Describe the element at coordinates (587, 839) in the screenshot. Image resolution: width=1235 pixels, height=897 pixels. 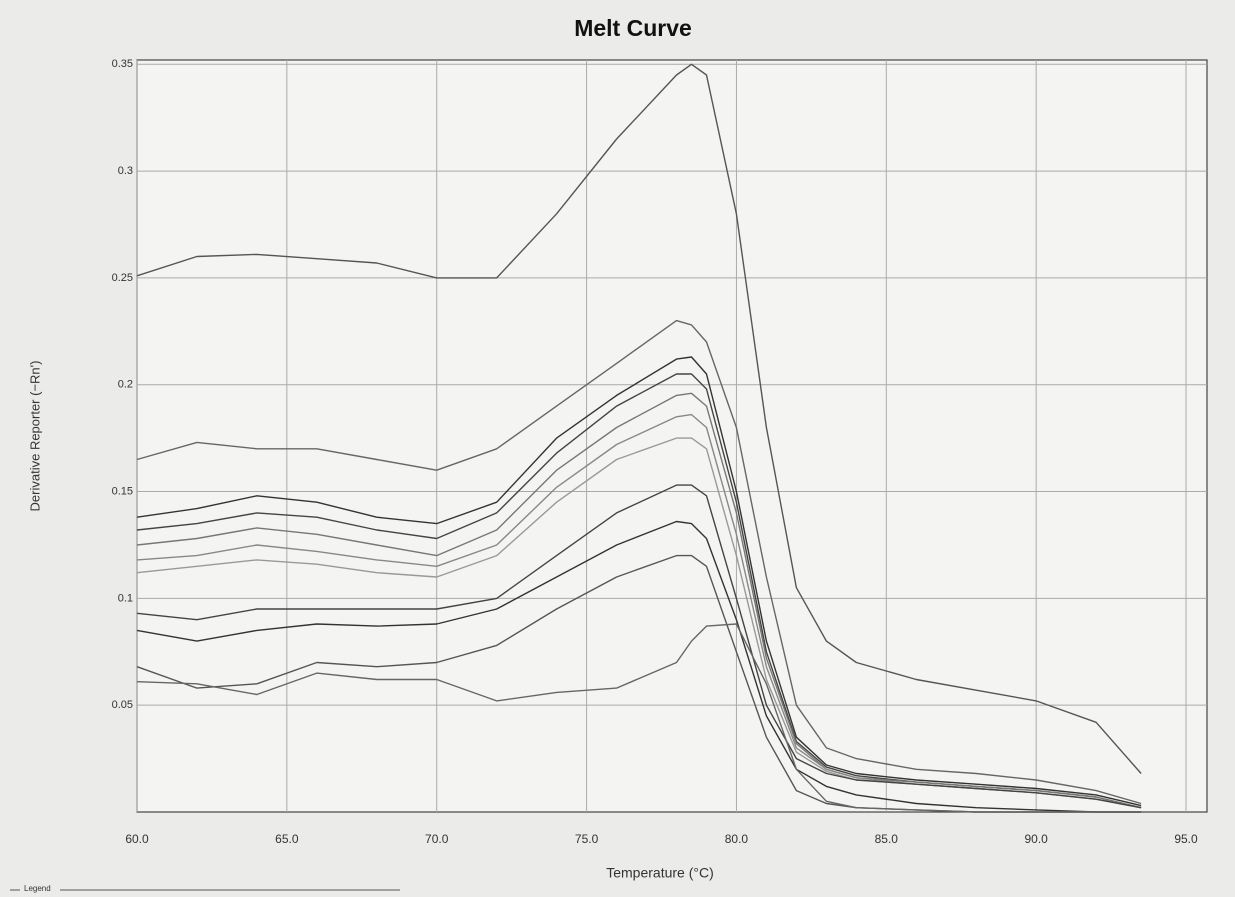
I see `x-tick-label: 75.0` at that location.